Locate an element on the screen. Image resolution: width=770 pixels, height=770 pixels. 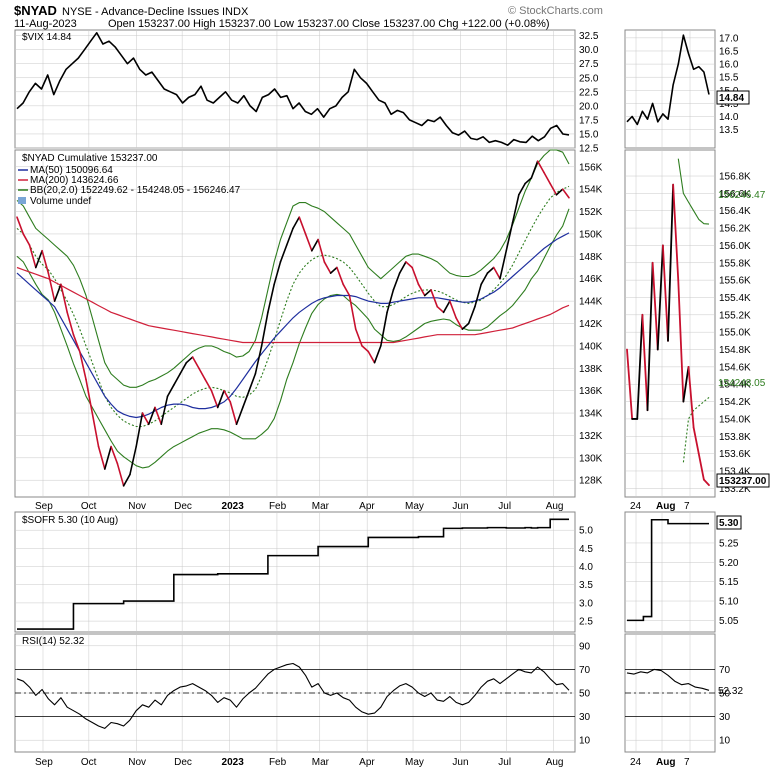
nyad-zoom-panel-ytick: 155.0K is located at coordinates (735, 333).